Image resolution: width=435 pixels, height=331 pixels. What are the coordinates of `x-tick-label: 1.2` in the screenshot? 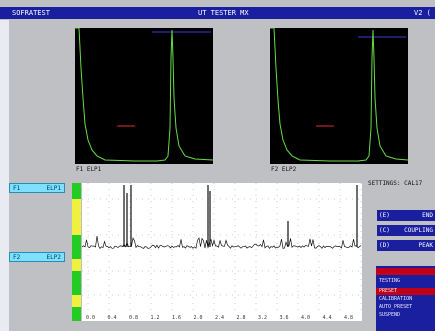 It's located at (155, 318).